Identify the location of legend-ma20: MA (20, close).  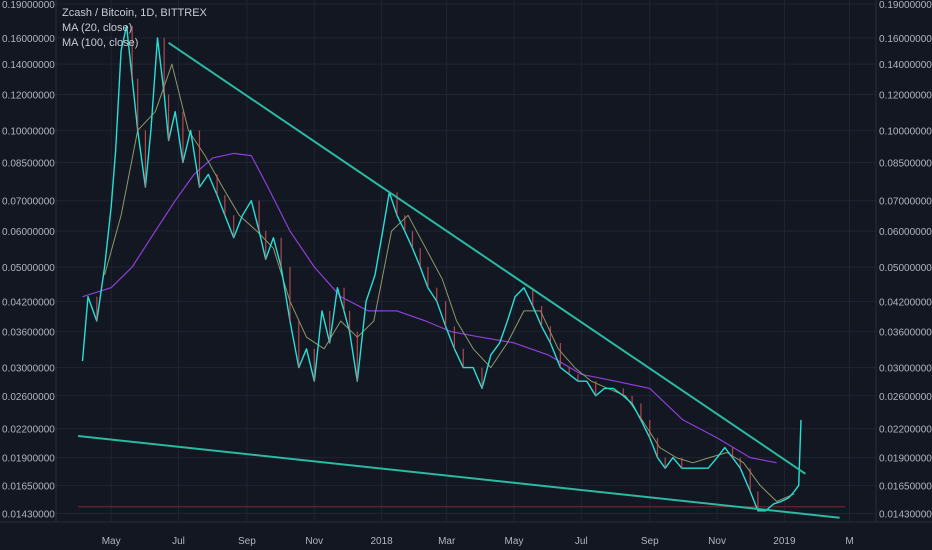
(97, 28).